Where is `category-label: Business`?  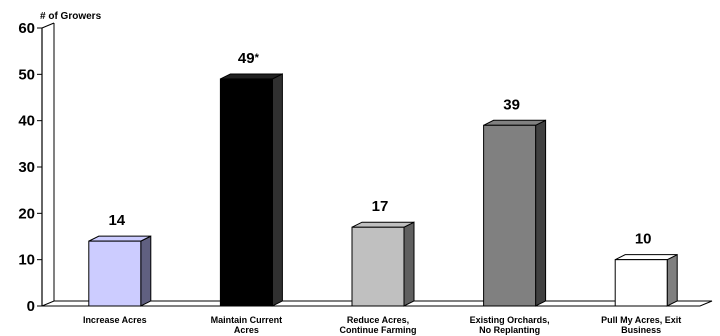
category-label: Business is located at coordinates (641, 330).